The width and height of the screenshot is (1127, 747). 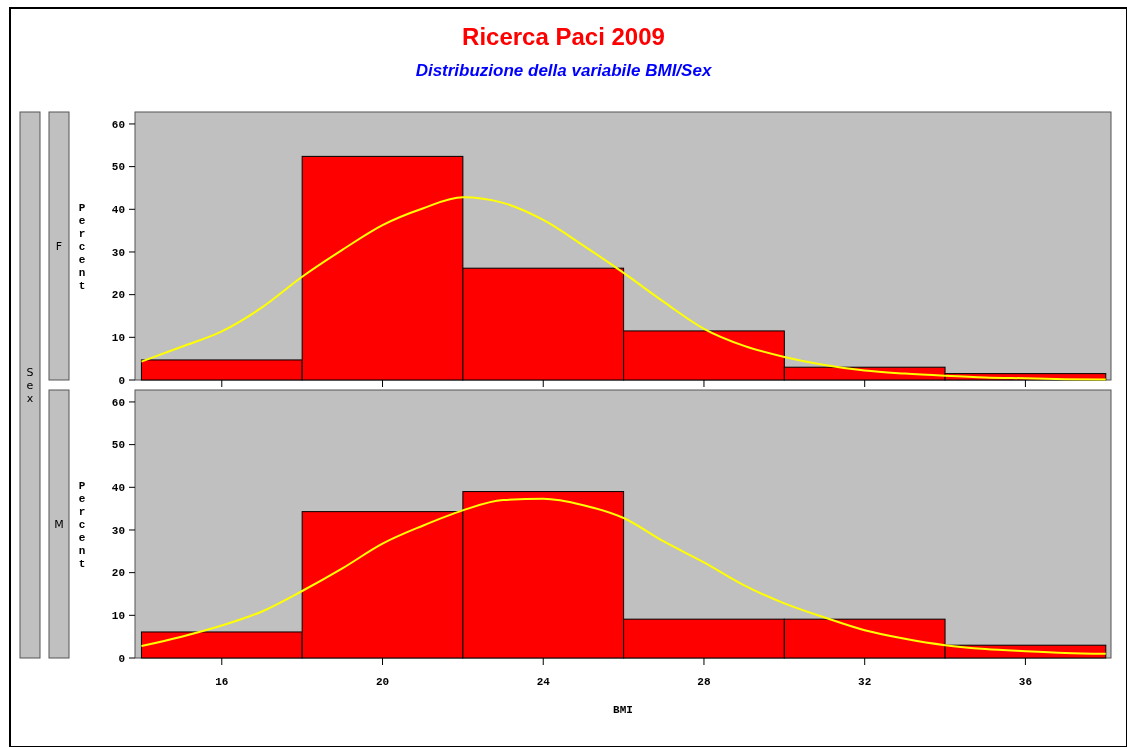 I want to click on text: Sex, so click(x=30, y=385).